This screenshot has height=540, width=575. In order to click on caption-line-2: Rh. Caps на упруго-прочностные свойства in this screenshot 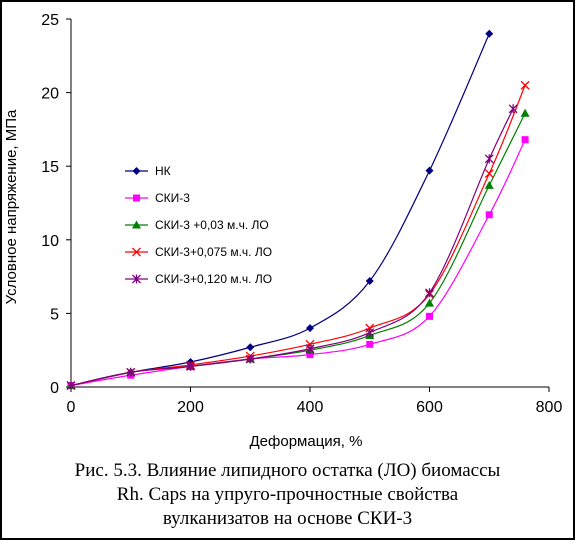, I will do `click(287, 494)`.